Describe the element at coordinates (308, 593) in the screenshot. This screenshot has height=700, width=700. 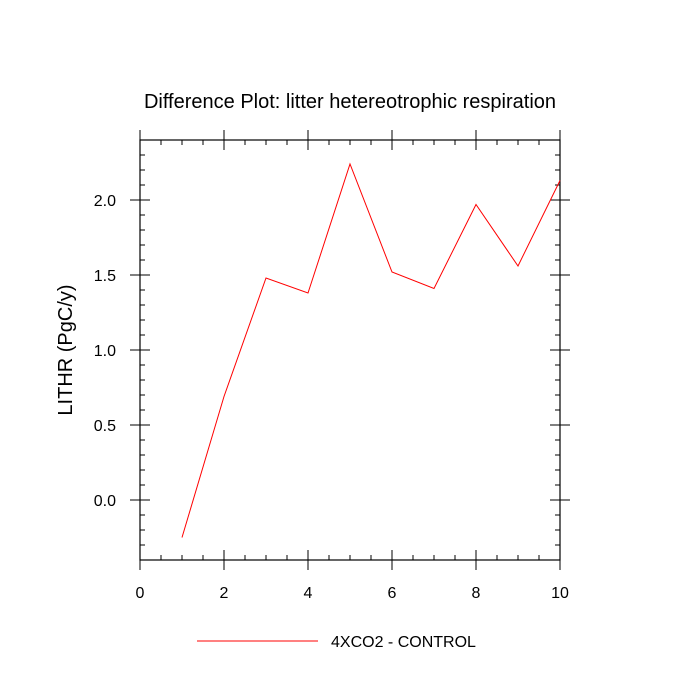
I see `x-tick-label: 4` at that location.